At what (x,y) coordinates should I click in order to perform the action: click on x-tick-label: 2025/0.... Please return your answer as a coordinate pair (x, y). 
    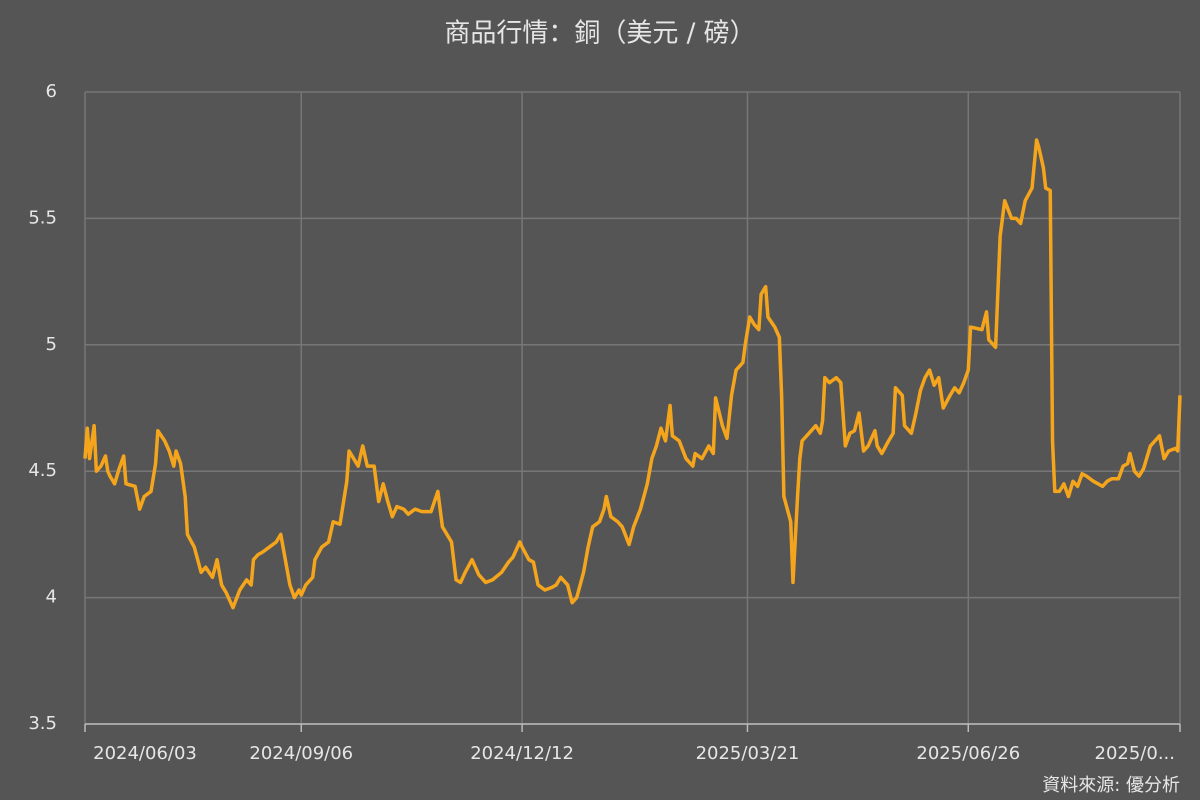
    Looking at the image, I should click on (1135, 753).